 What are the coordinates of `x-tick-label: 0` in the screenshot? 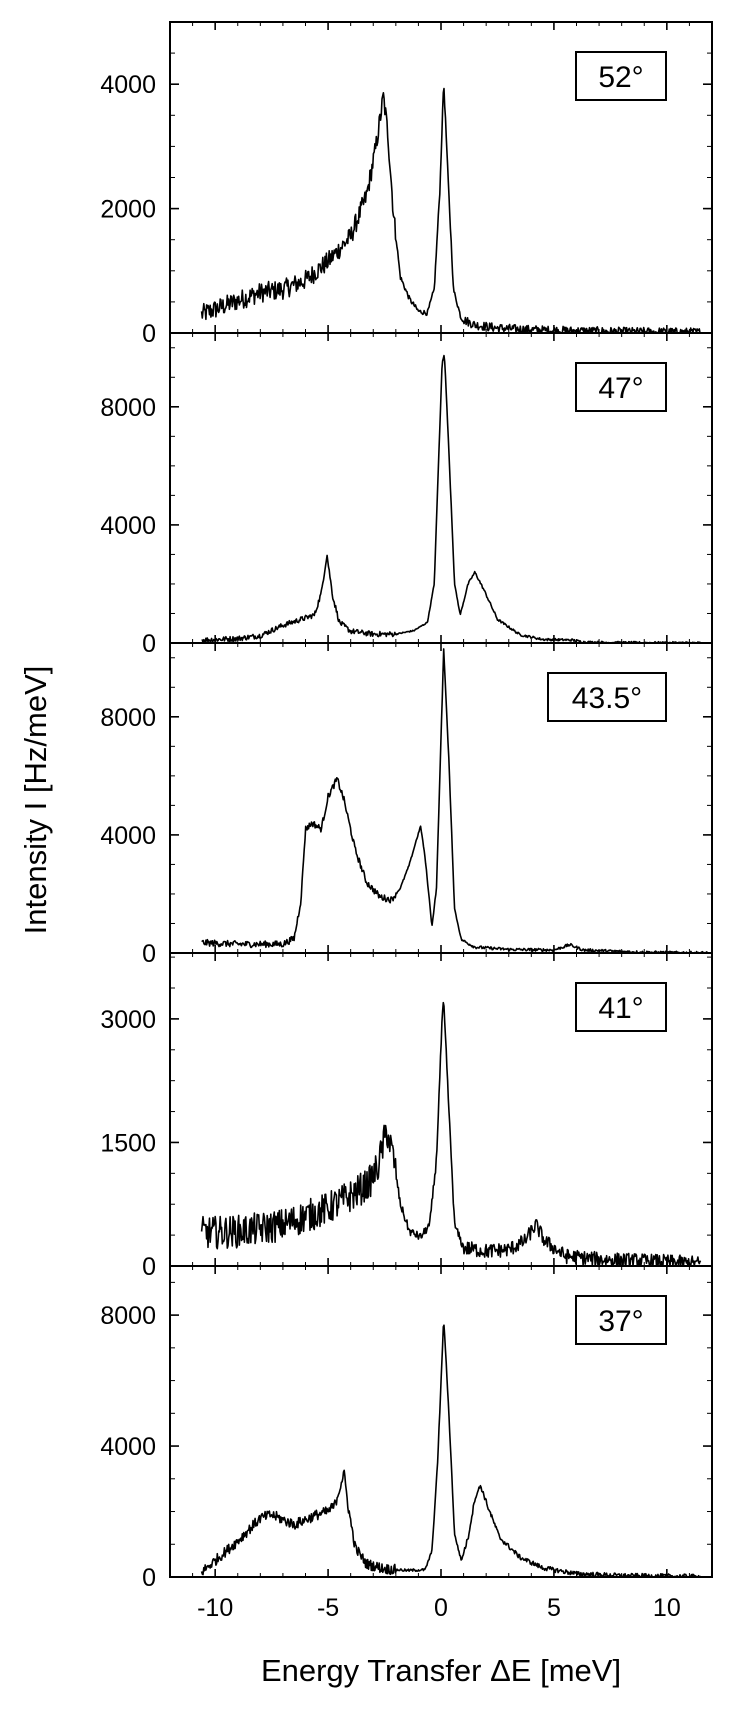 It's located at (441, 1608).